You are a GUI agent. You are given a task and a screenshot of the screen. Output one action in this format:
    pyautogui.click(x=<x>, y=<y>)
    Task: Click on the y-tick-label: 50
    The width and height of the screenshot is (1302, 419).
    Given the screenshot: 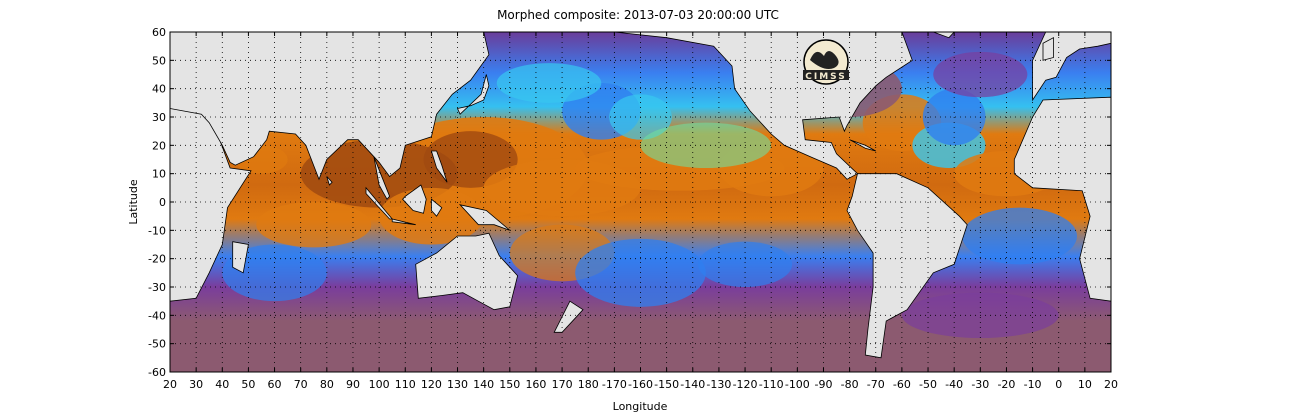 What is the action you would take?
    pyautogui.click(x=159, y=60)
    